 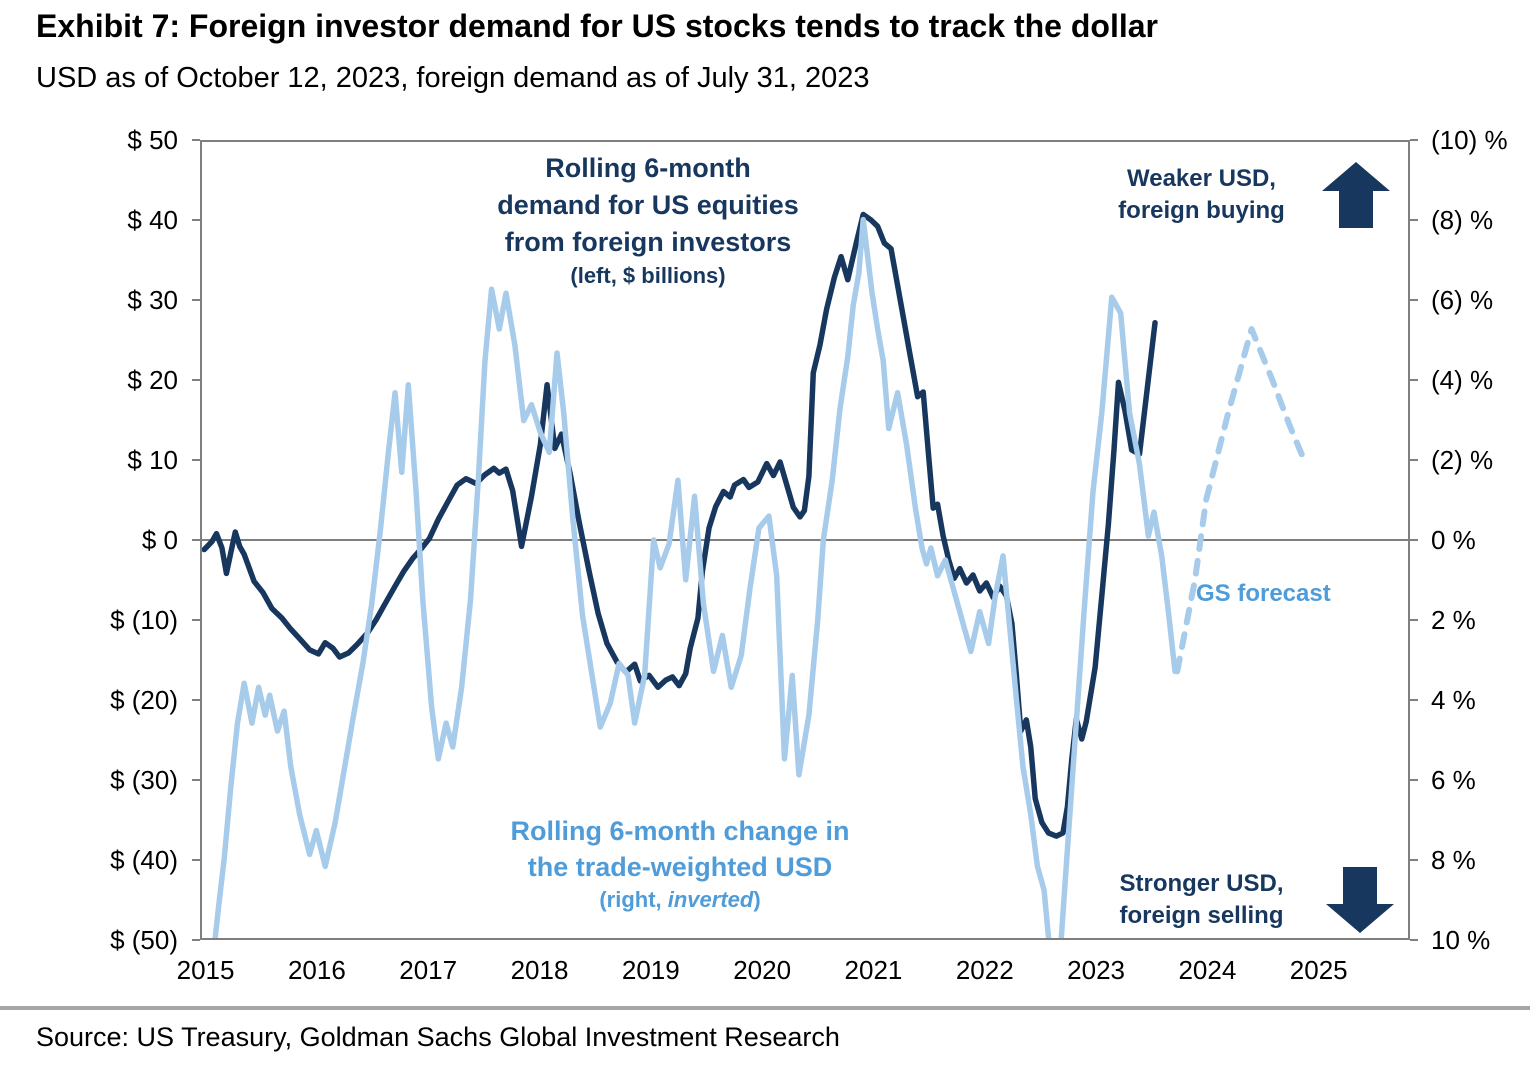 I want to click on right-axis-tick-label: 4 %, so click(x=1453, y=700).